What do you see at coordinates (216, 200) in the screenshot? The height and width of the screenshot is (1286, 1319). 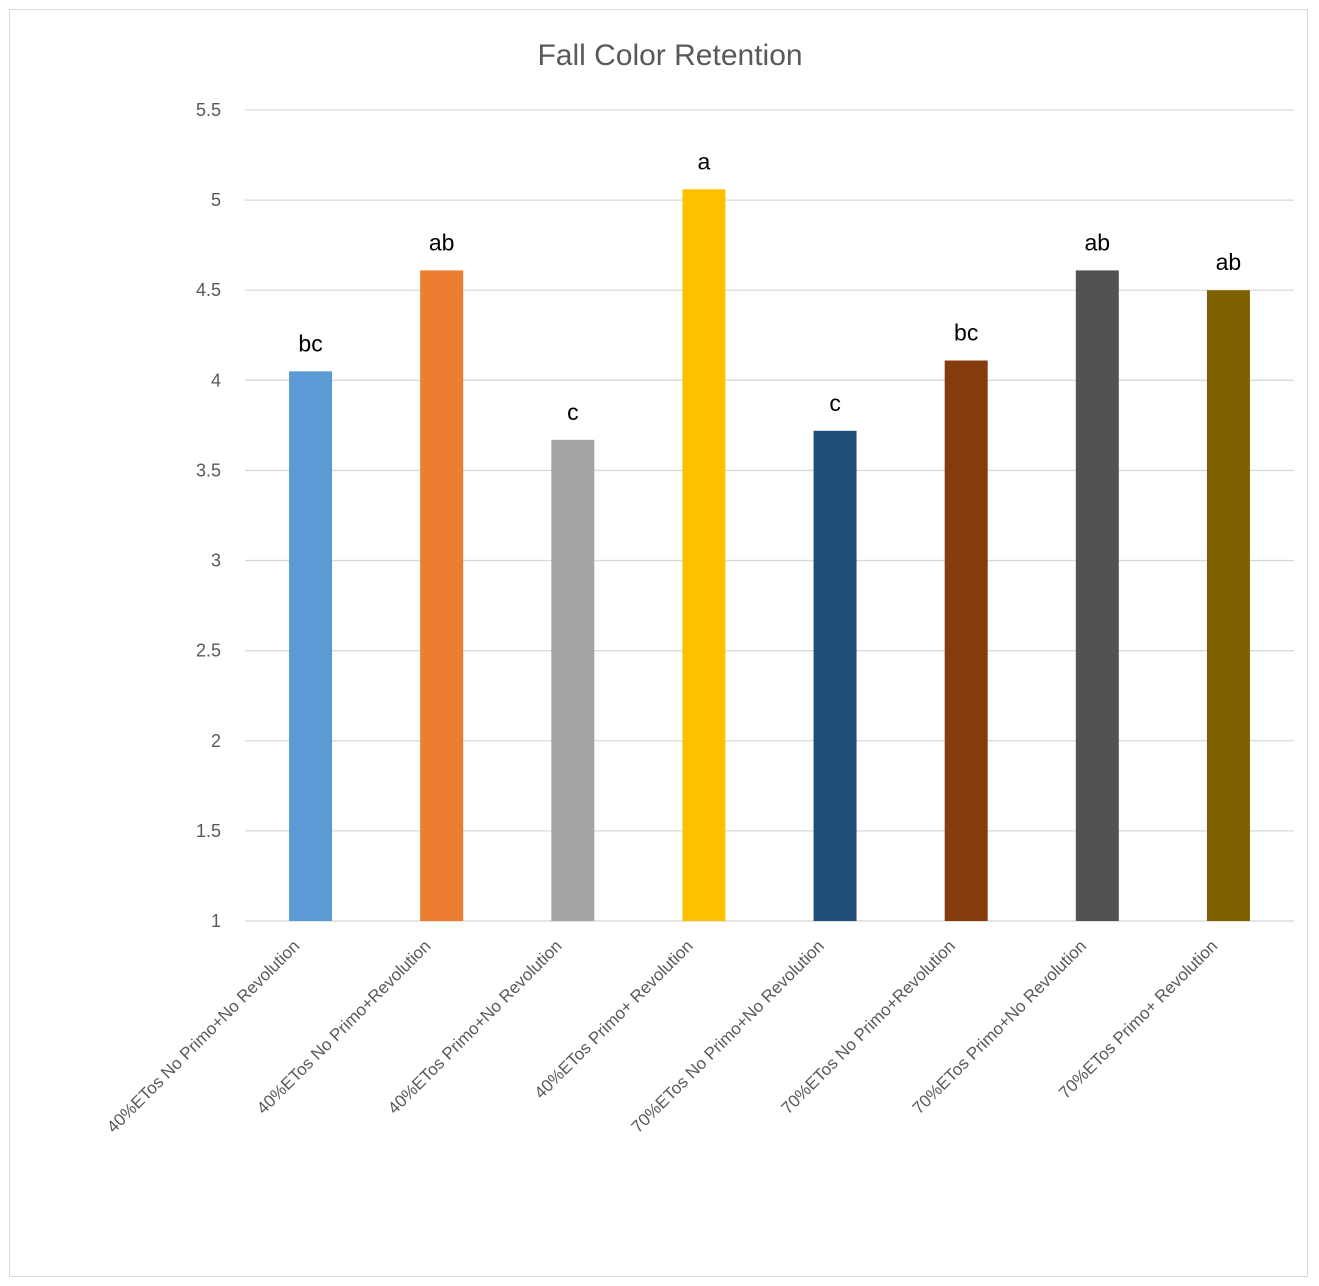 I see `y-tick-label: 5` at bounding box center [216, 200].